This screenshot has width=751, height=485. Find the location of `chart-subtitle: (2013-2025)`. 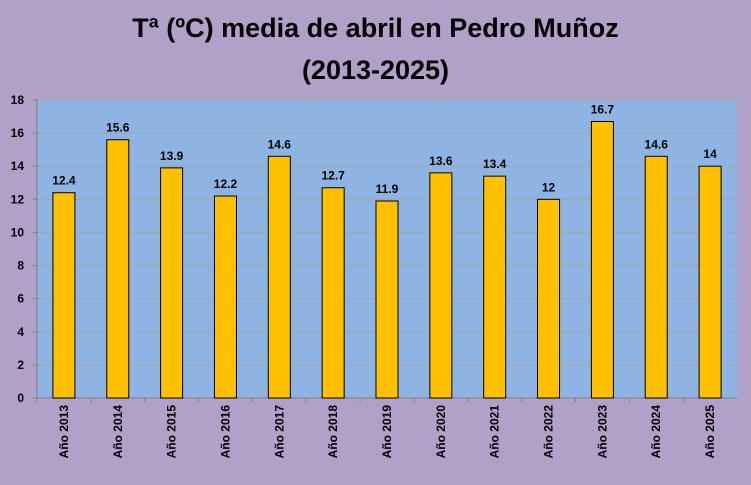

chart-subtitle: (2013-2025) is located at coordinates (375, 70).